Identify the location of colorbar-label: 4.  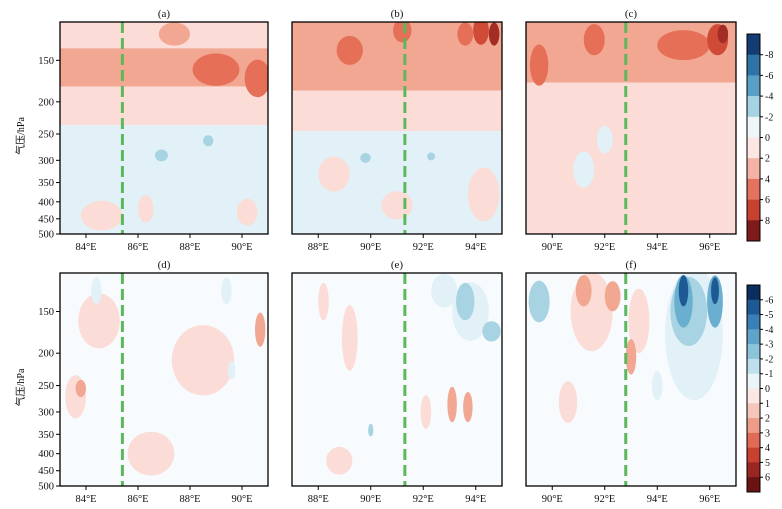
(767, 179).